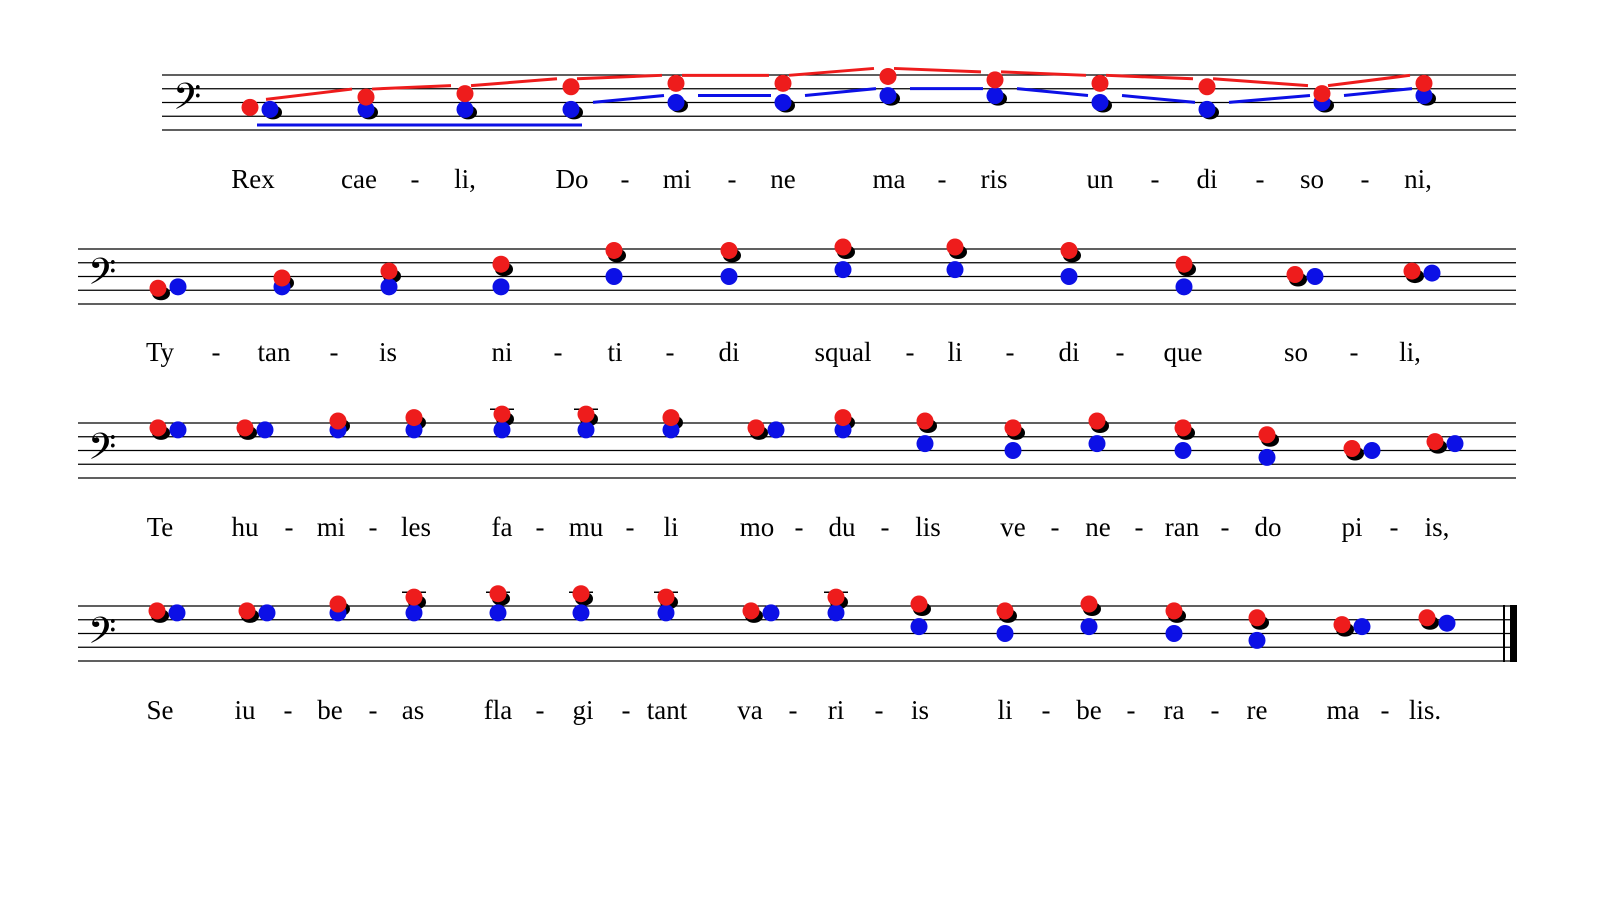 The height and width of the screenshot is (903, 1600). Describe the element at coordinates (843, 527) in the screenshot. I see `lyric-syllable: du` at that location.